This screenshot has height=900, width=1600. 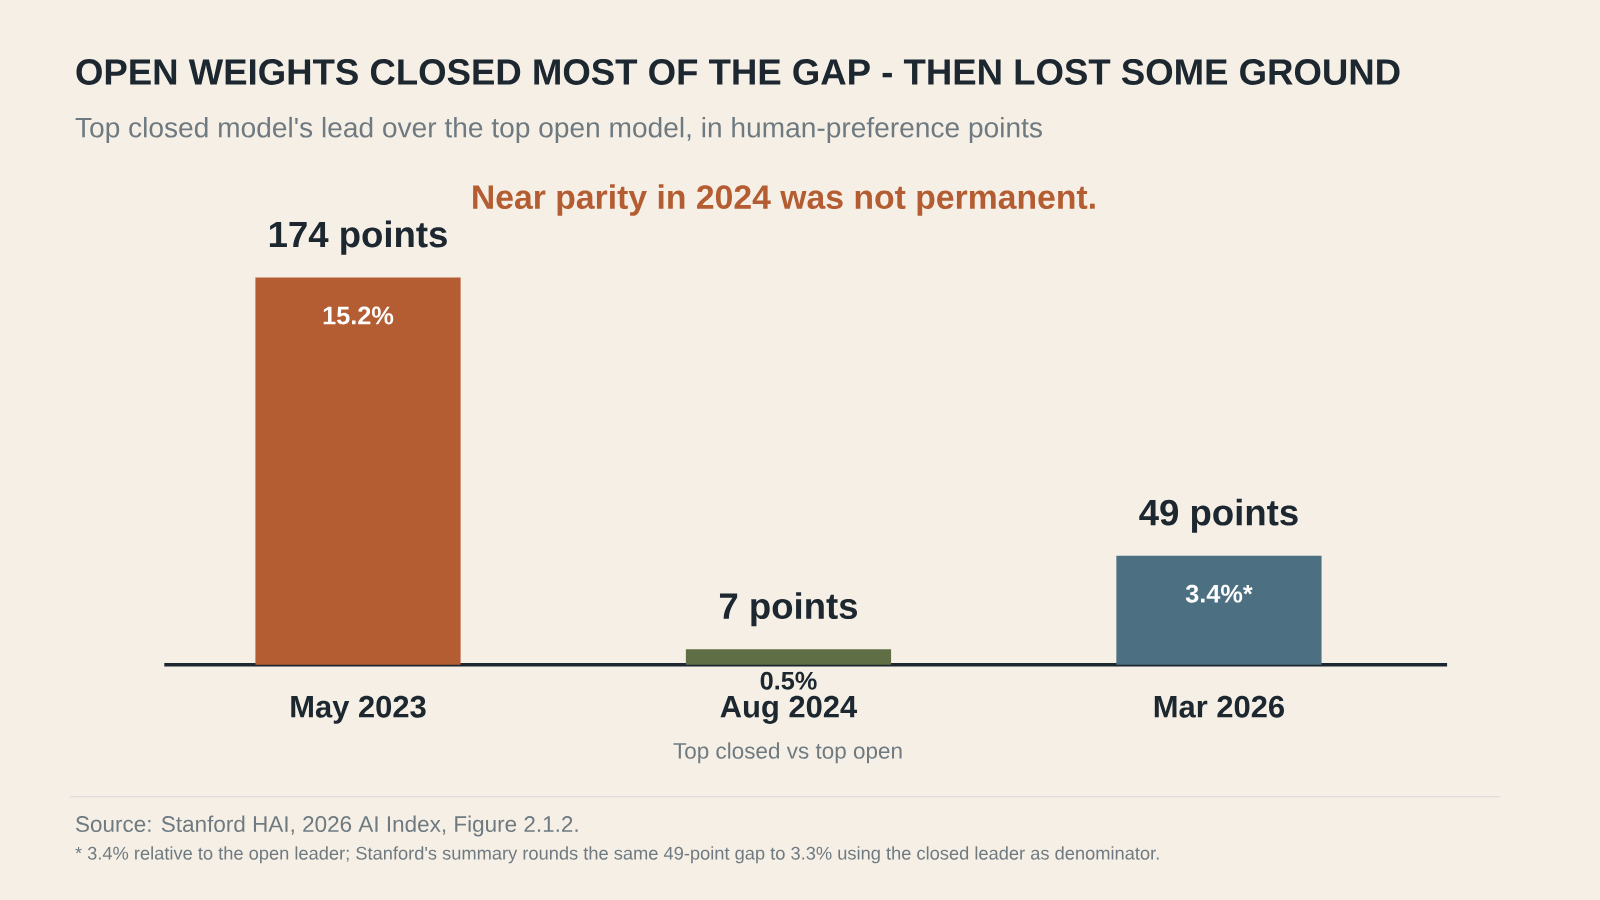 What do you see at coordinates (787, 753) in the screenshot?
I see `text: Top closed vs top open` at bounding box center [787, 753].